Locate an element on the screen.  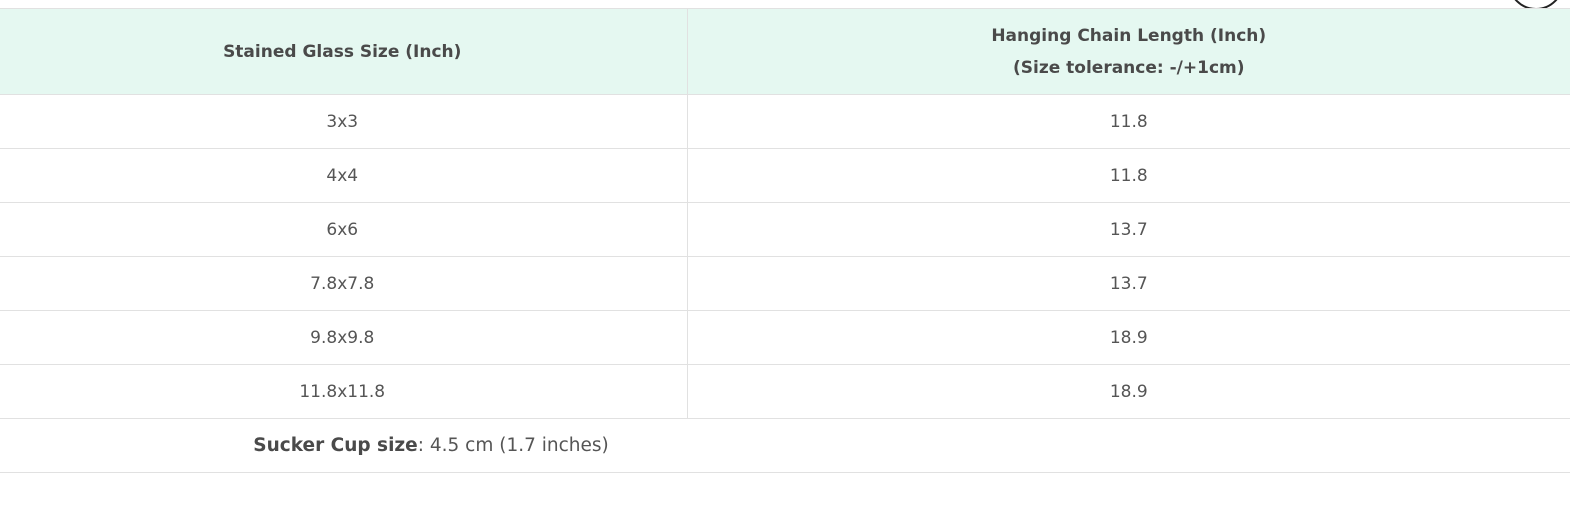
table-row: 6x6 13.7 is located at coordinates (785, 229).